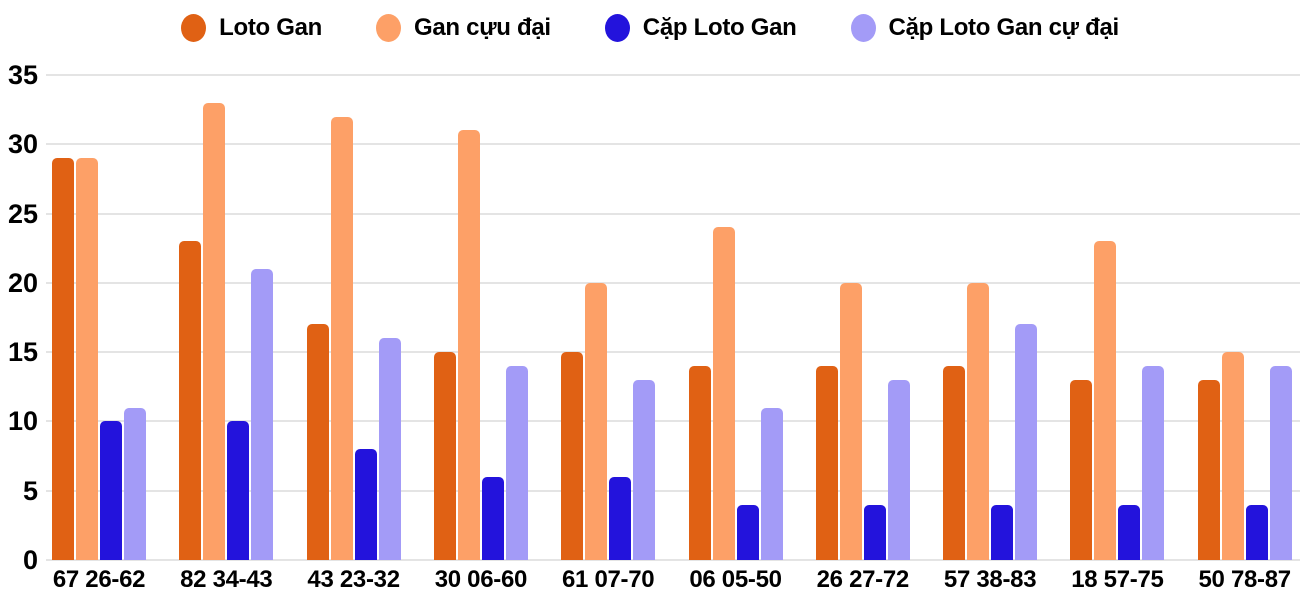 This screenshot has height=600, width=1300. I want to click on bar-cặp-loto-gan-group-8, so click(1129, 532).